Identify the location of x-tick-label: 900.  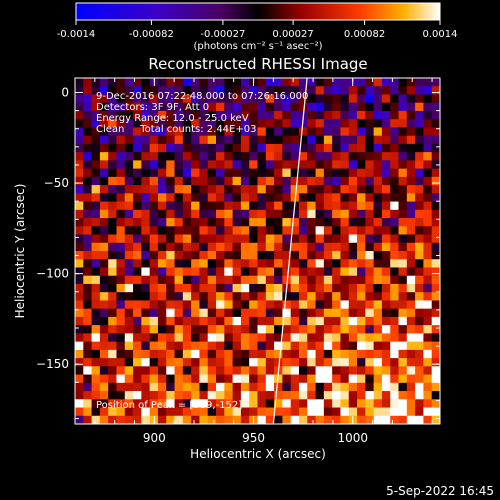
(154, 438).